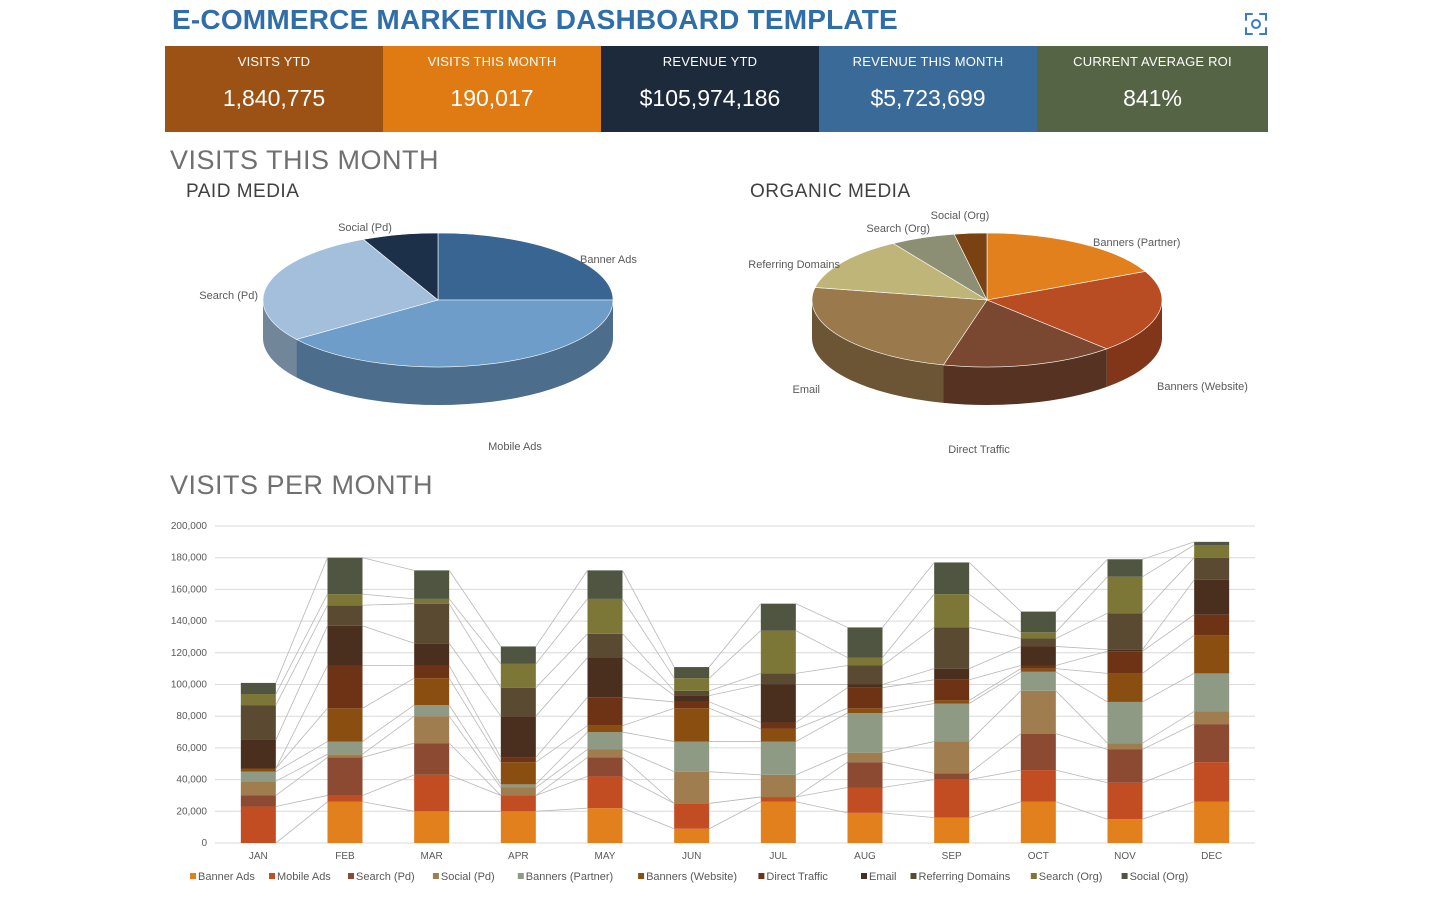  What do you see at coordinates (1212, 782) in the screenshot?
I see `bar-segment-mobile-ads-dec` at bounding box center [1212, 782].